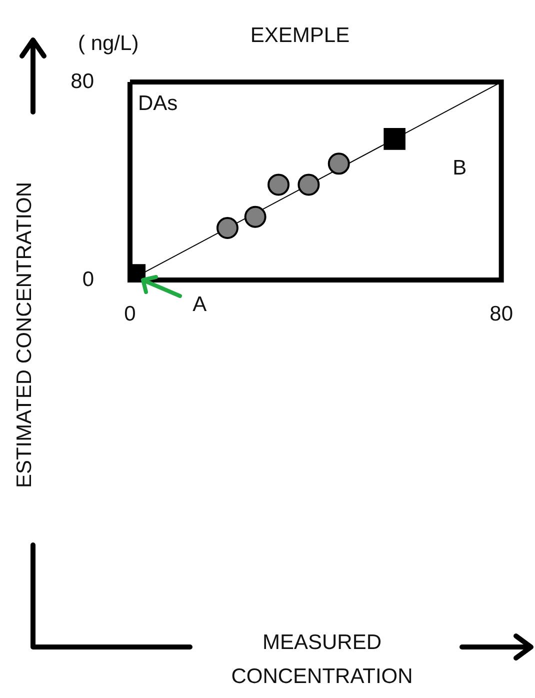 The width and height of the screenshot is (535, 698). I want to click on annotation: A, so click(199, 304).